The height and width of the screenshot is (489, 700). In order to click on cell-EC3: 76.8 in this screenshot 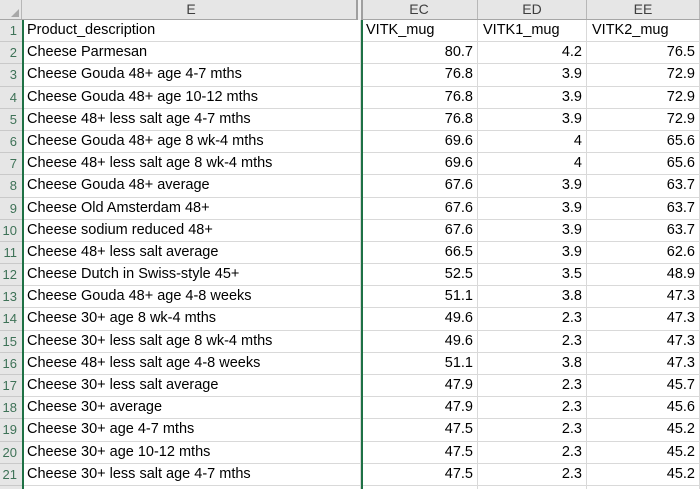, I will do `click(419, 75)`.